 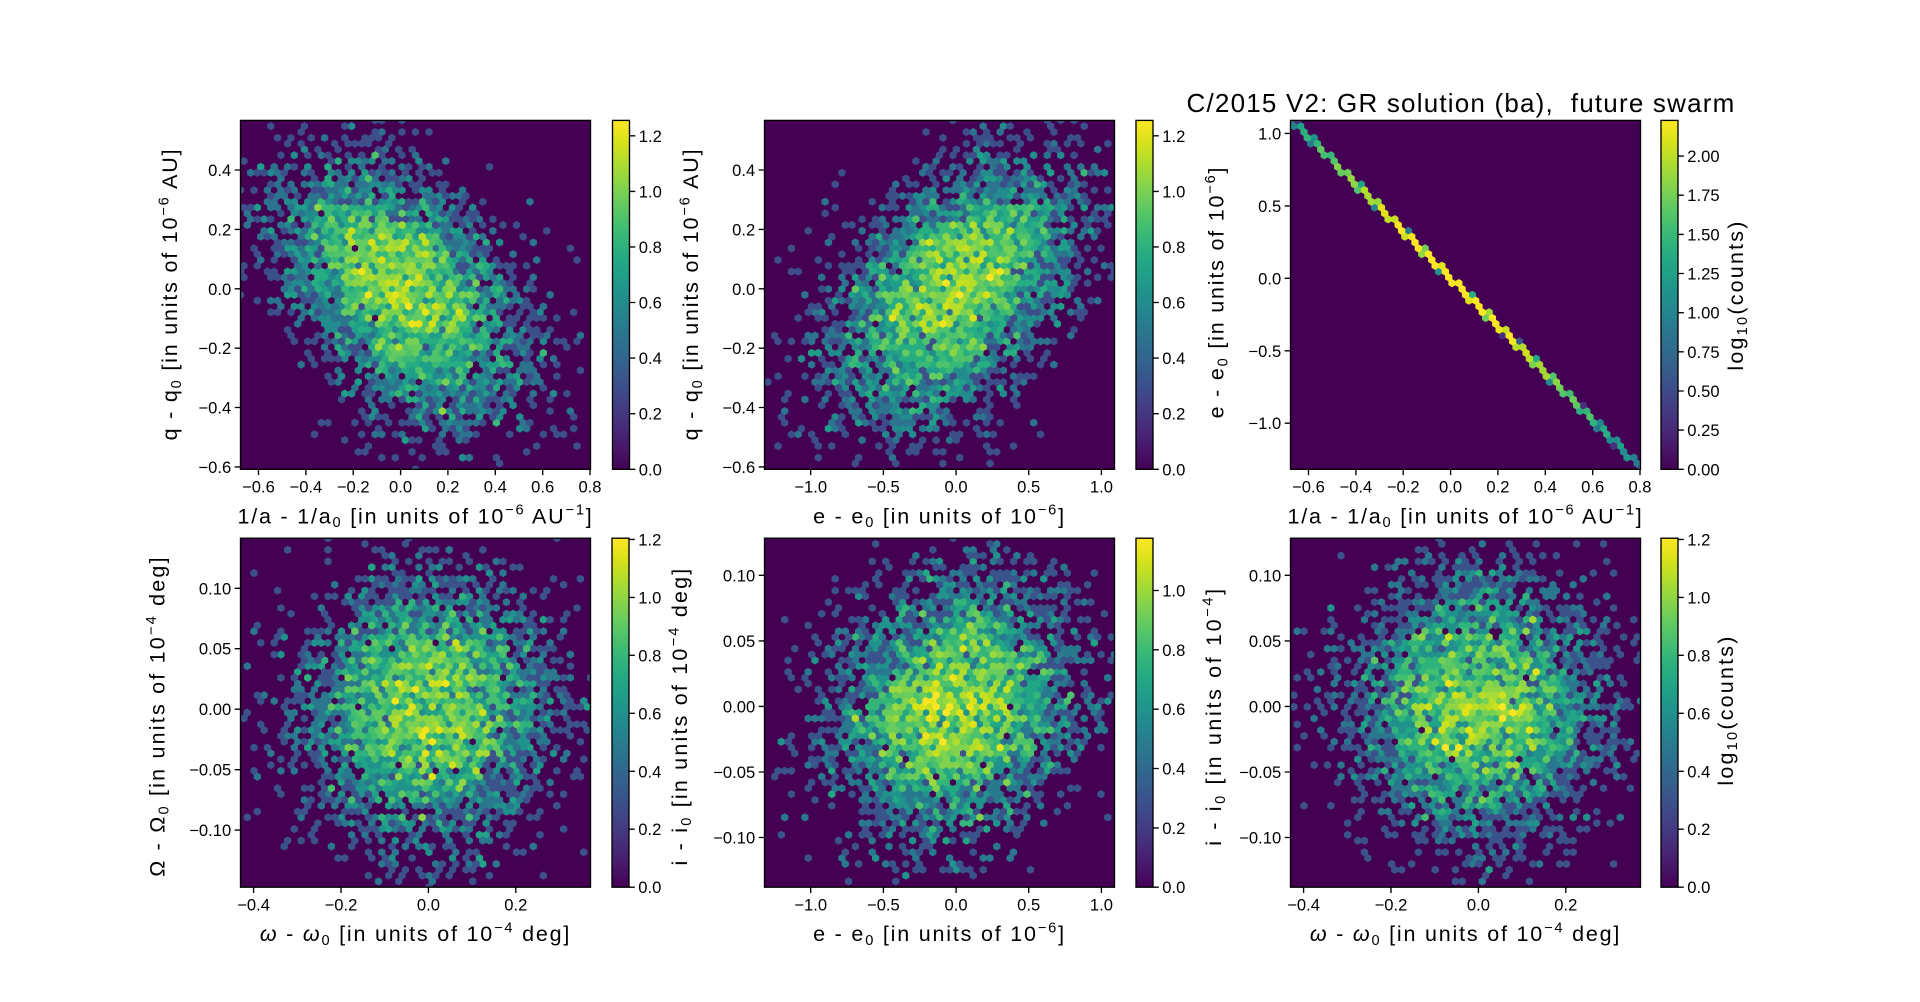 I want to click on svg-text: 1.75, so click(x=1703, y=195).